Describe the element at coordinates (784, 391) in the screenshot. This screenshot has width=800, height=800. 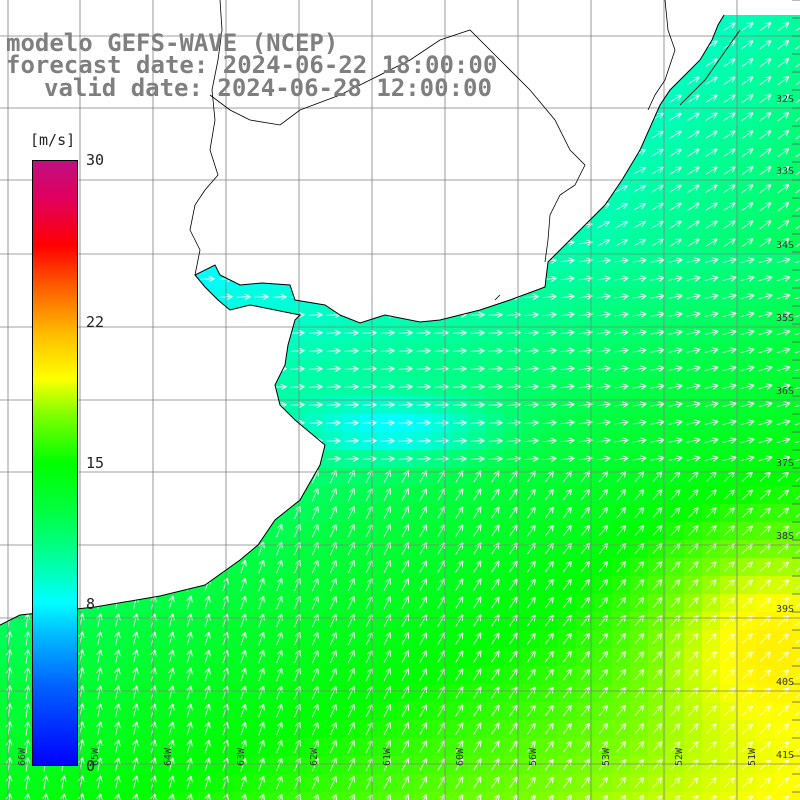
I see `latitude-label: 36S` at that location.